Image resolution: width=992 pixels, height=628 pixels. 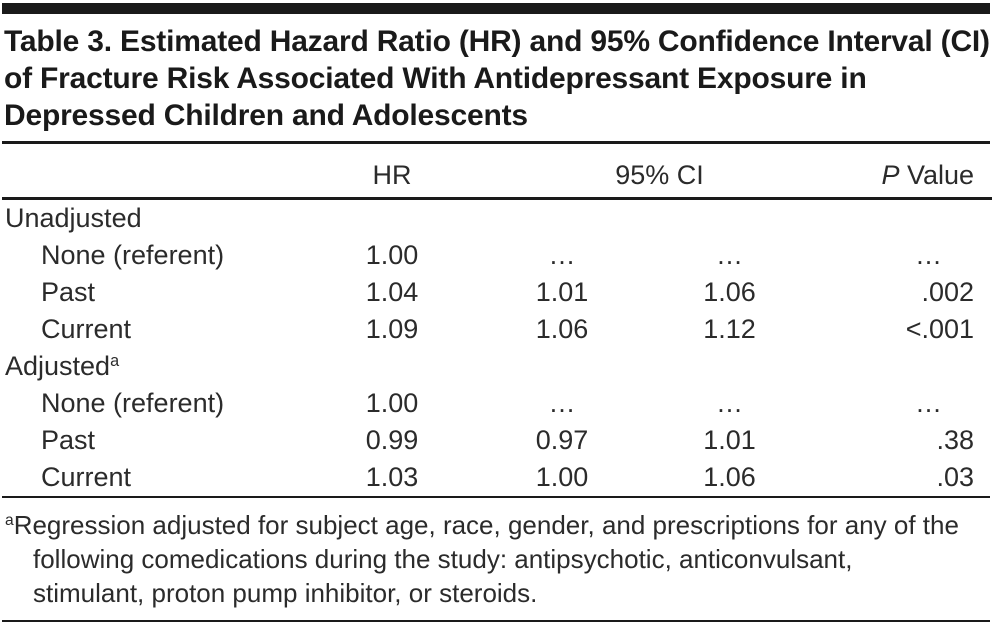 I want to click on hr-value: 1.04, so click(x=392, y=292).